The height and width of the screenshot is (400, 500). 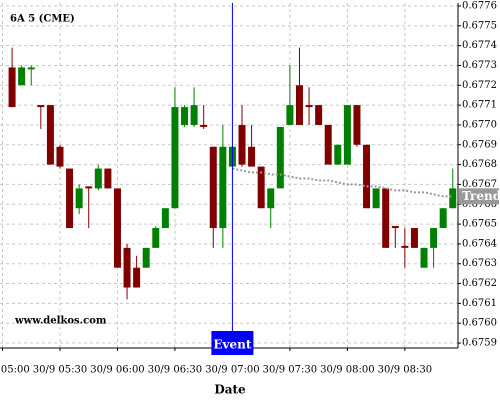 I want to click on x-tick-label: 30/9 06:30, so click(x=175, y=370).